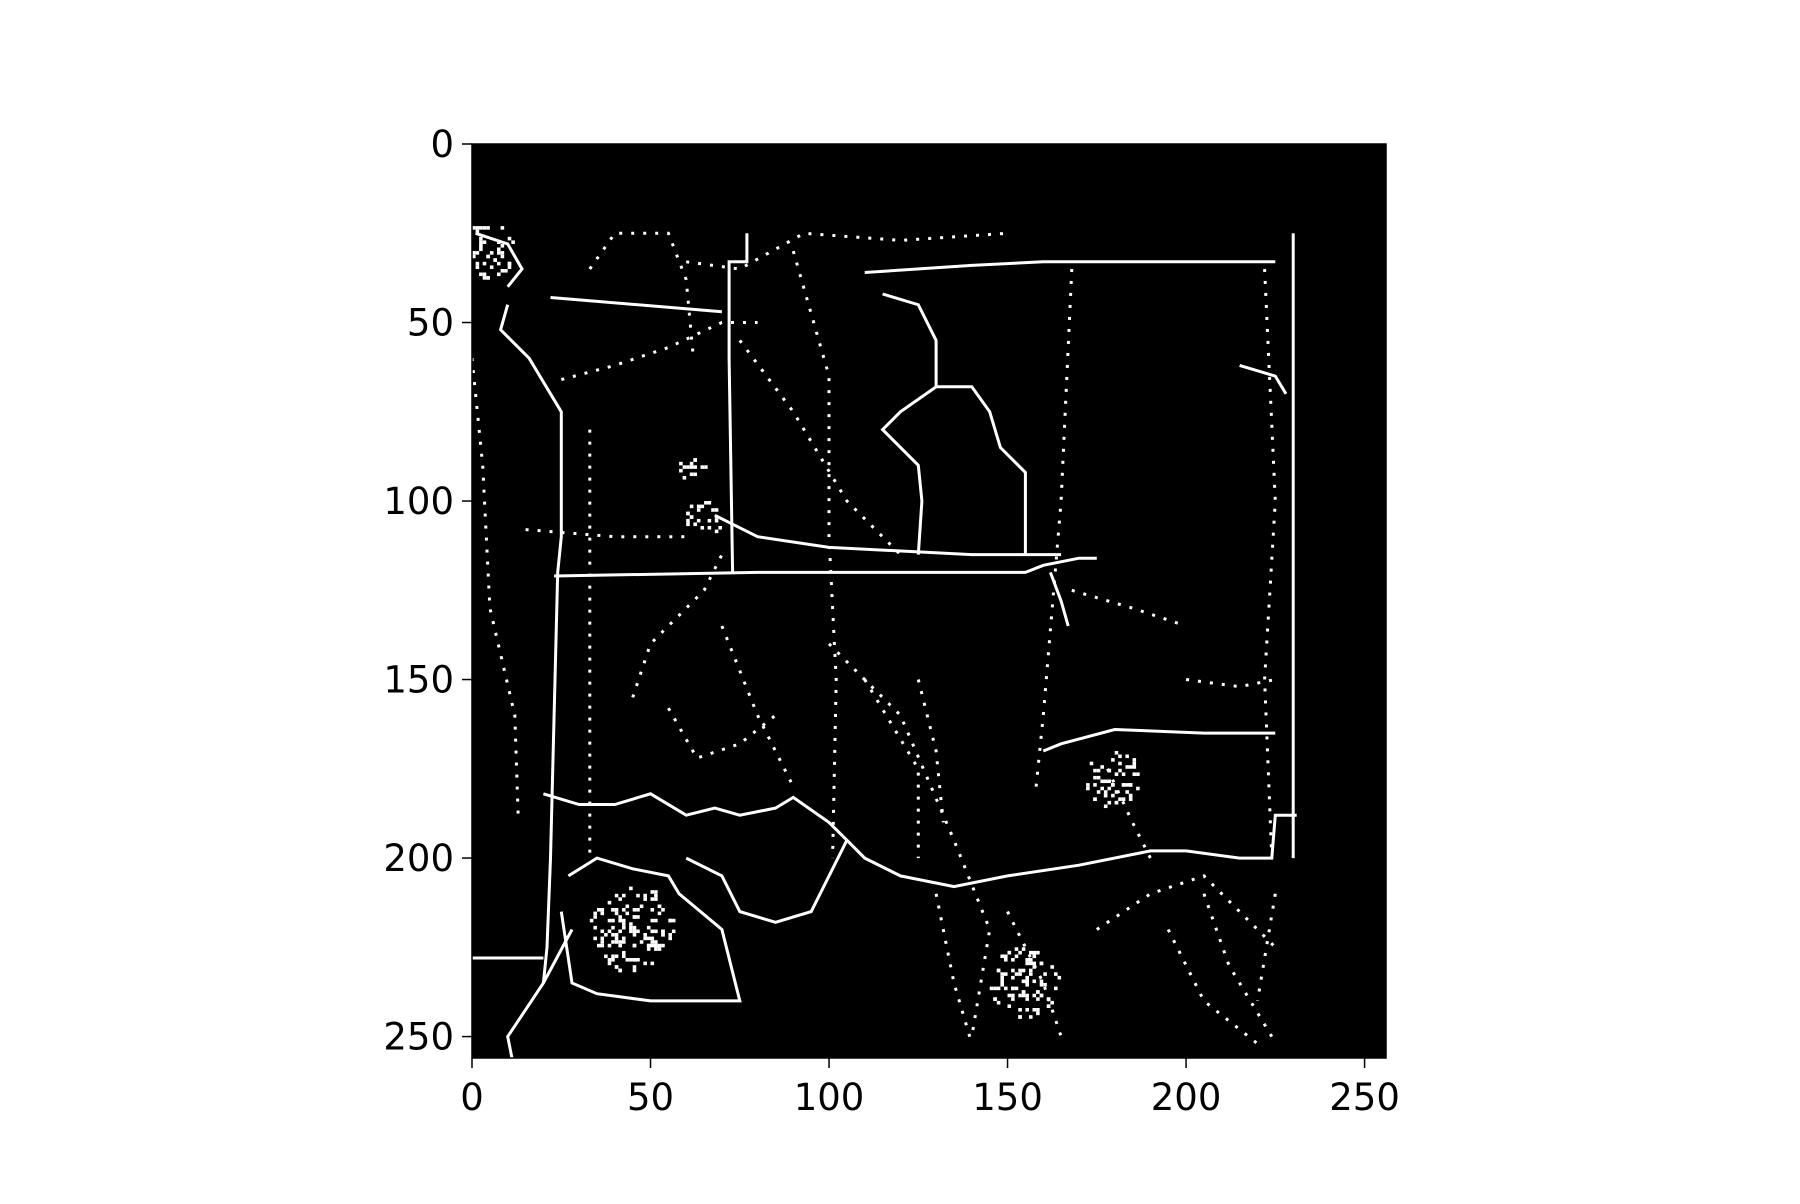 The image size is (1800, 1204). Describe the element at coordinates (930, 1088) in the screenshot. I see `x-axis: 0 50 100 150 200 250` at that location.